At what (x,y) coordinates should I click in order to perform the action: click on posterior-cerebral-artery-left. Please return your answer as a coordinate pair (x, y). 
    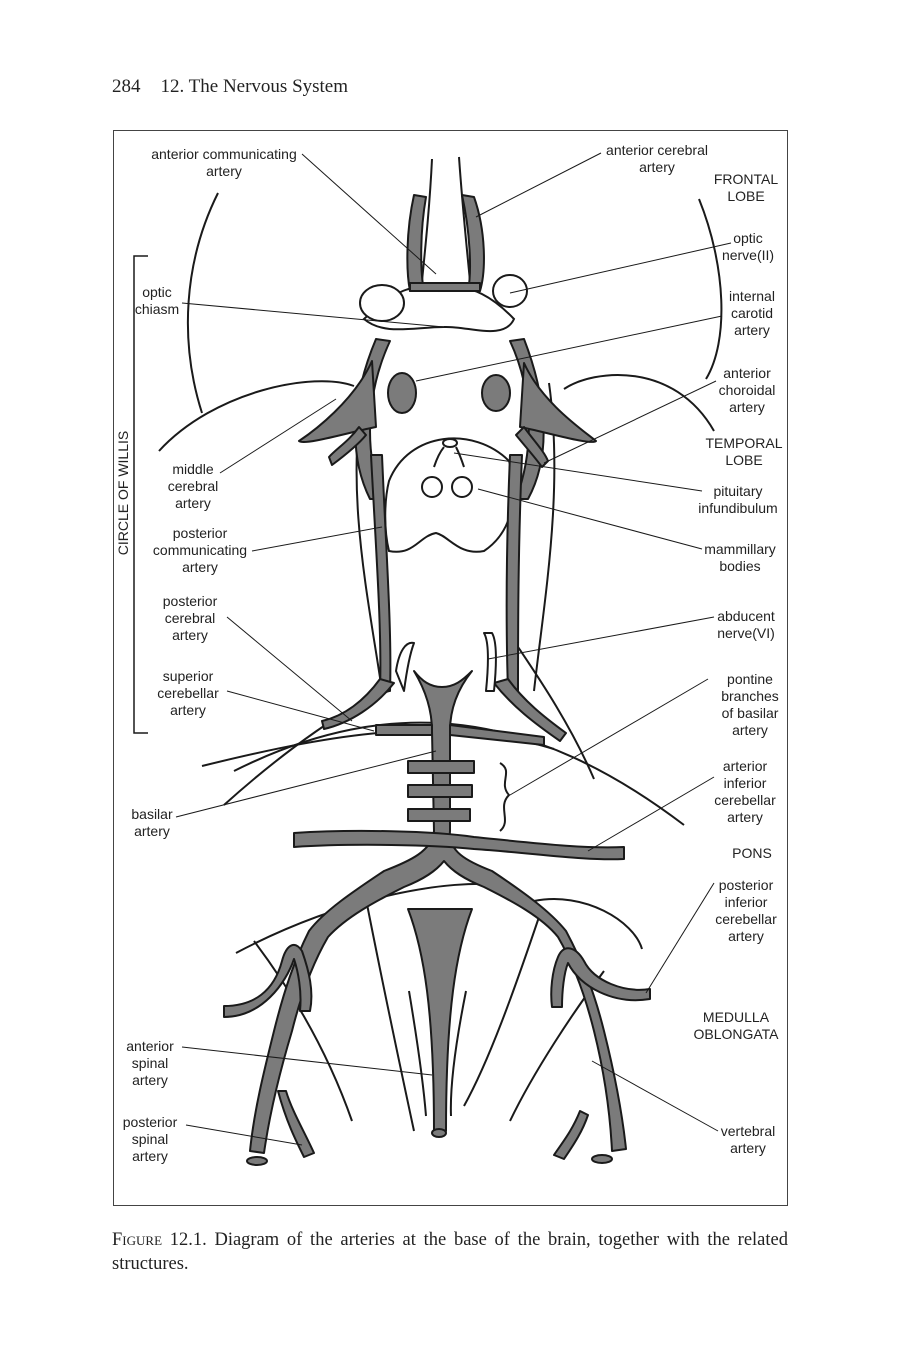
    Looking at the image, I should click on (358, 704).